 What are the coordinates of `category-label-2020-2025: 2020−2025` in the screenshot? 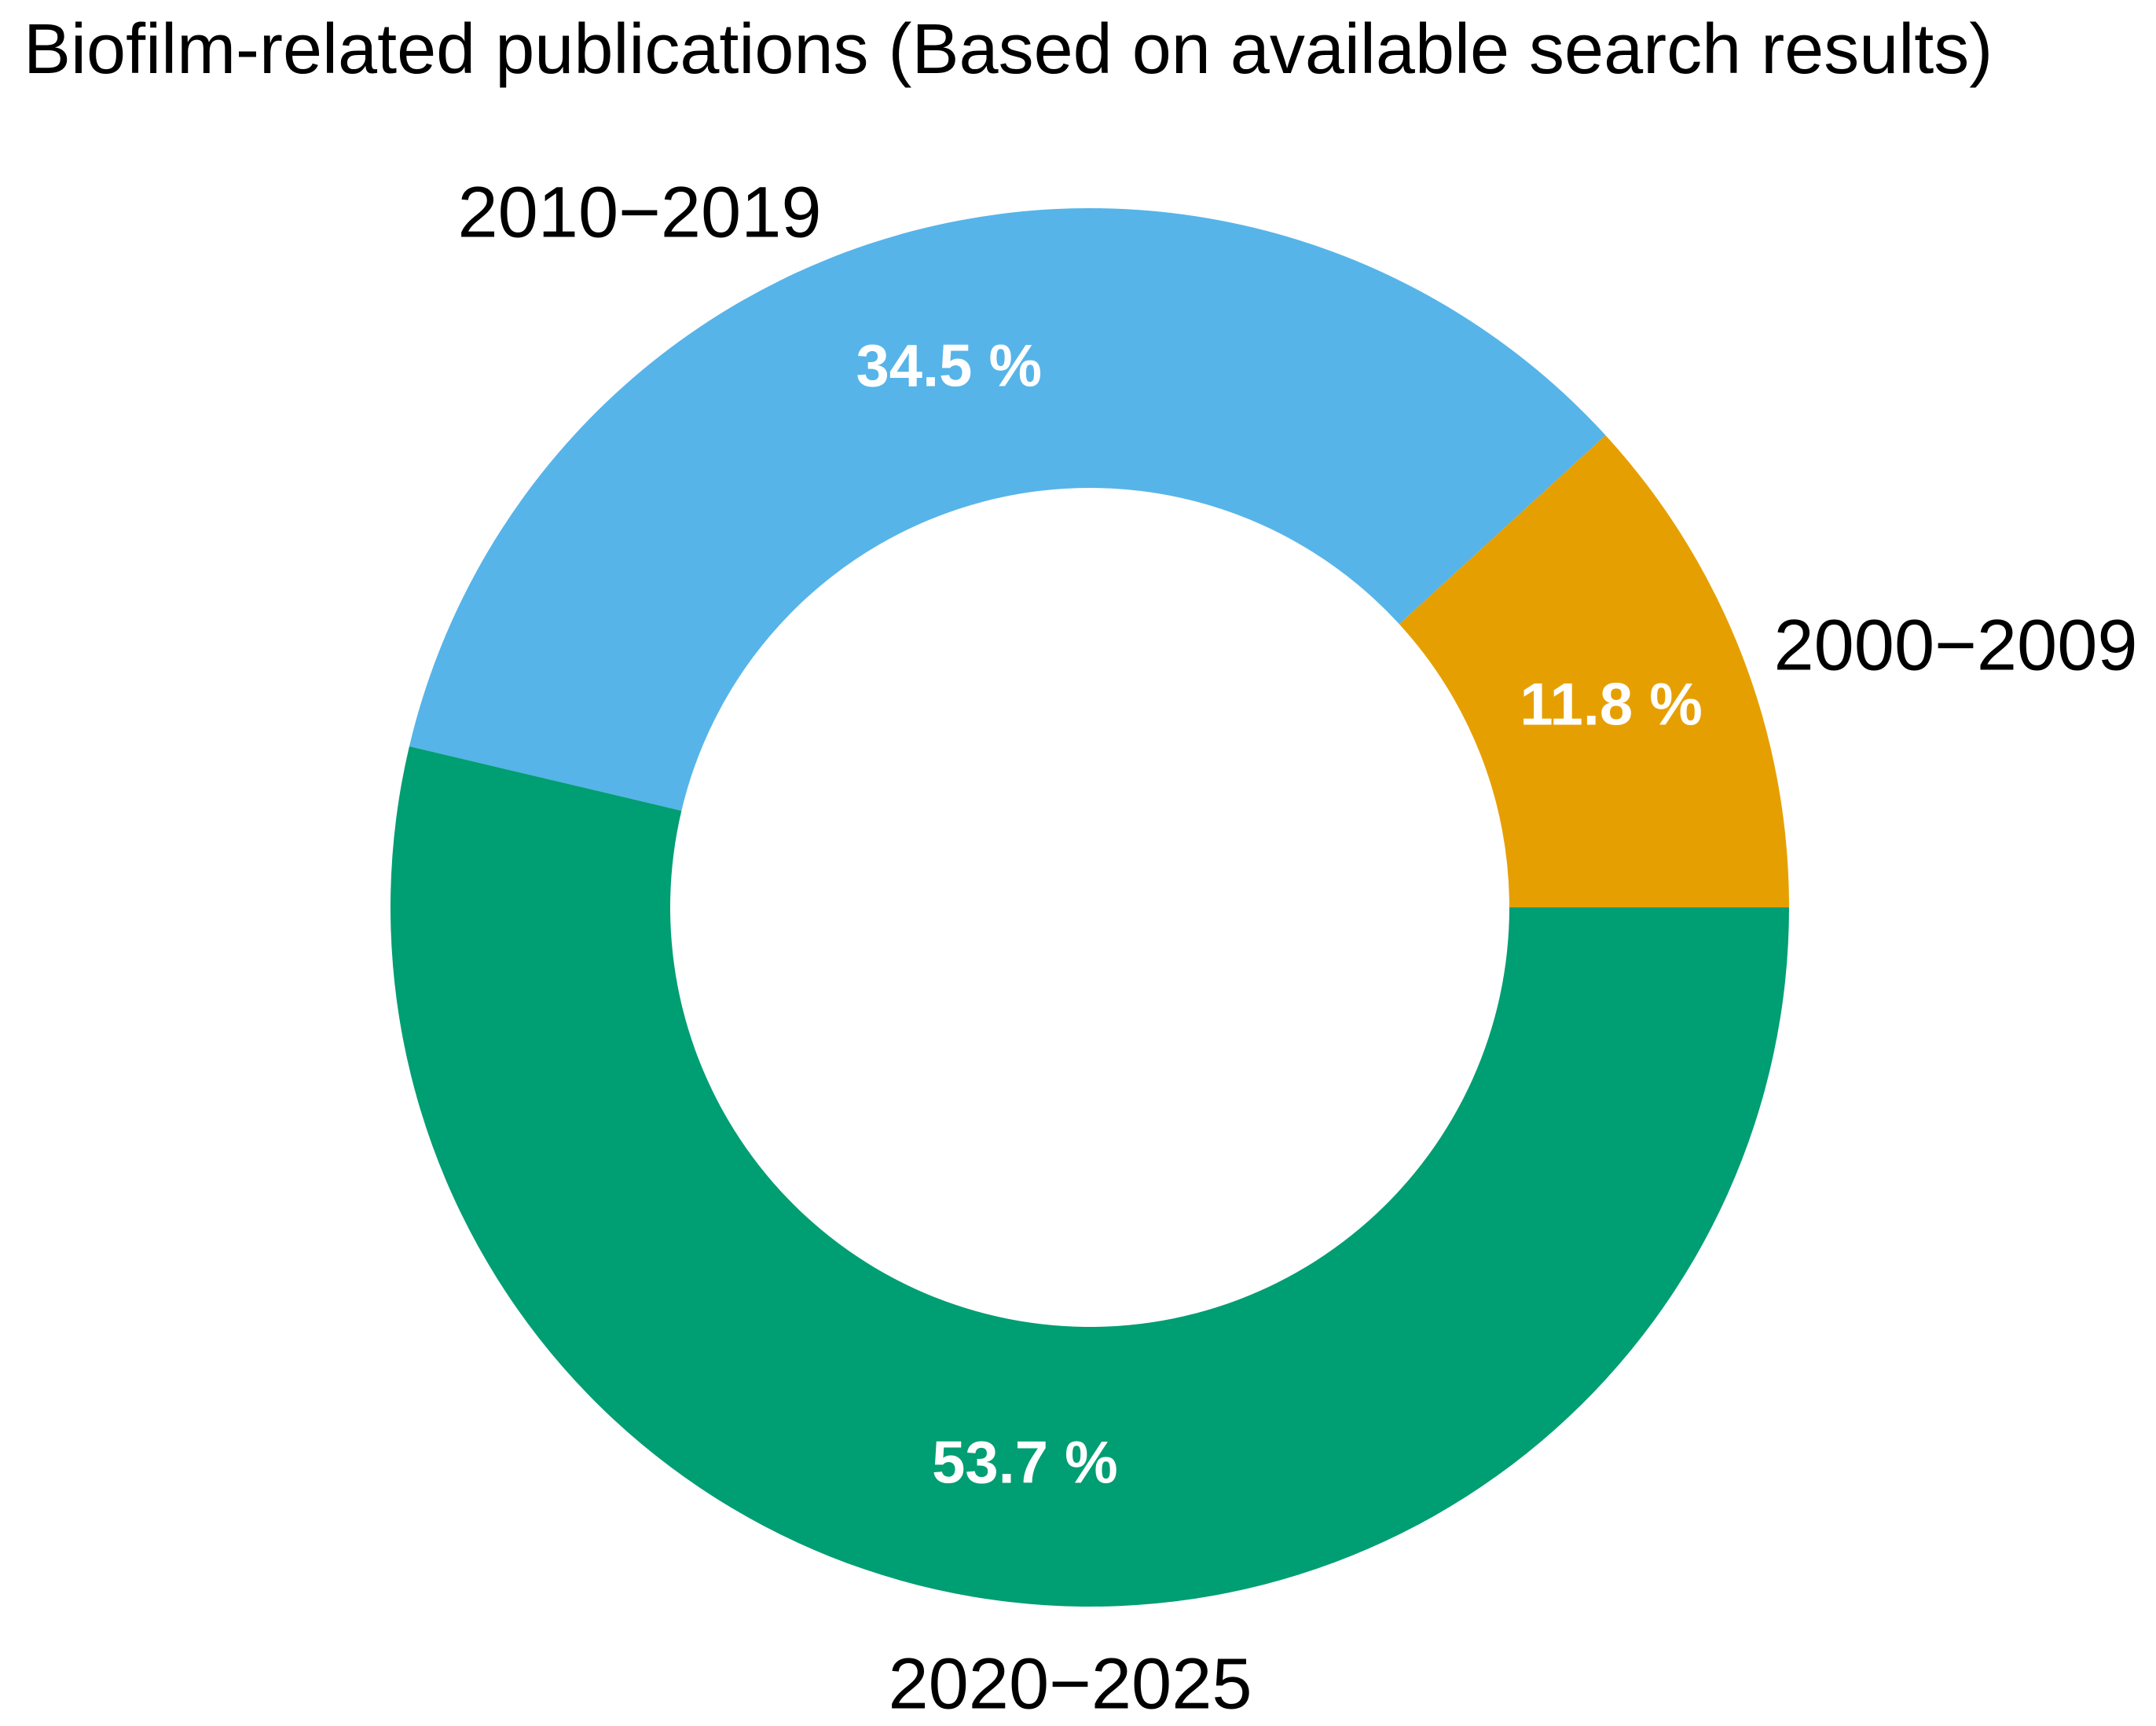 It's located at (1070, 1684).